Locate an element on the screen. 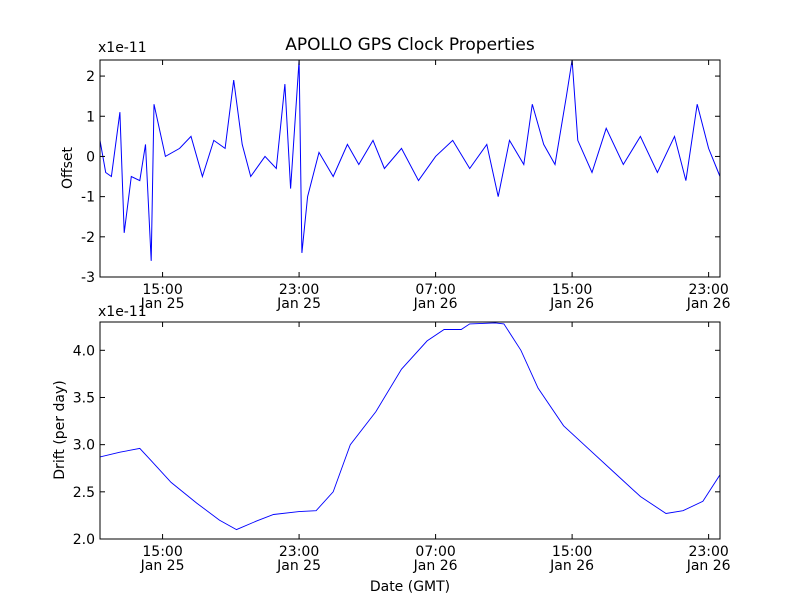 The height and width of the screenshot is (600, 800). drift-ytick-label: 2.0 is located at coordinates (84, 540).